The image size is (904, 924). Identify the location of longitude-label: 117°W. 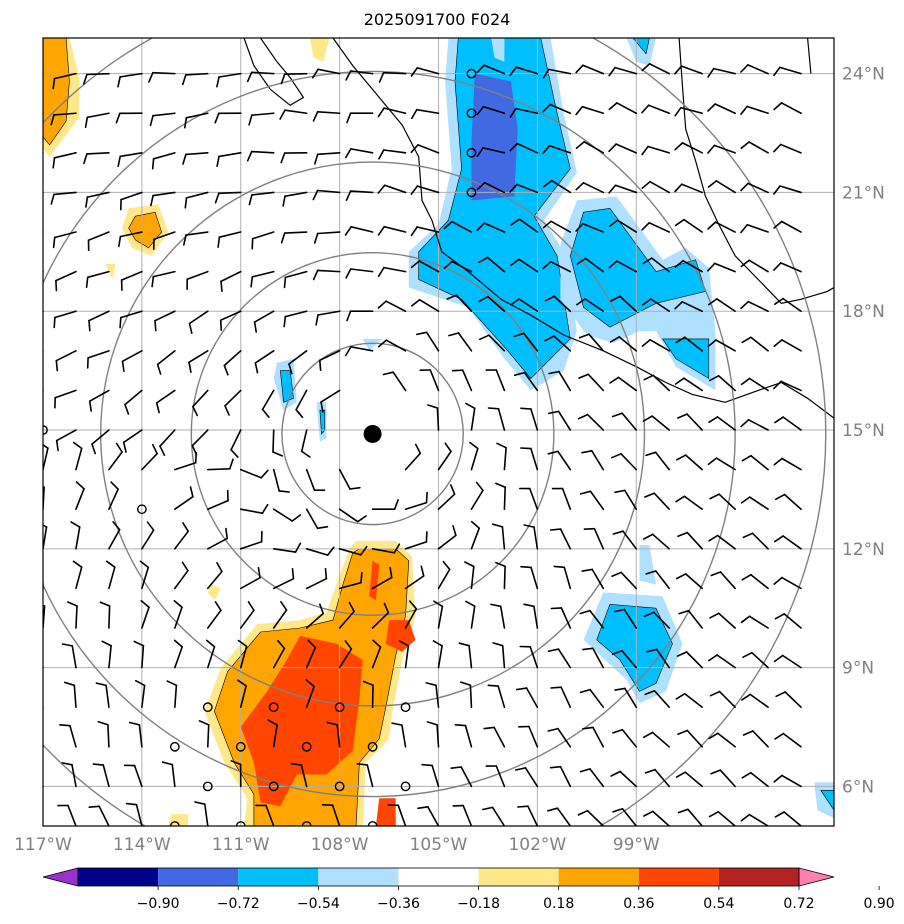
(43, 845).